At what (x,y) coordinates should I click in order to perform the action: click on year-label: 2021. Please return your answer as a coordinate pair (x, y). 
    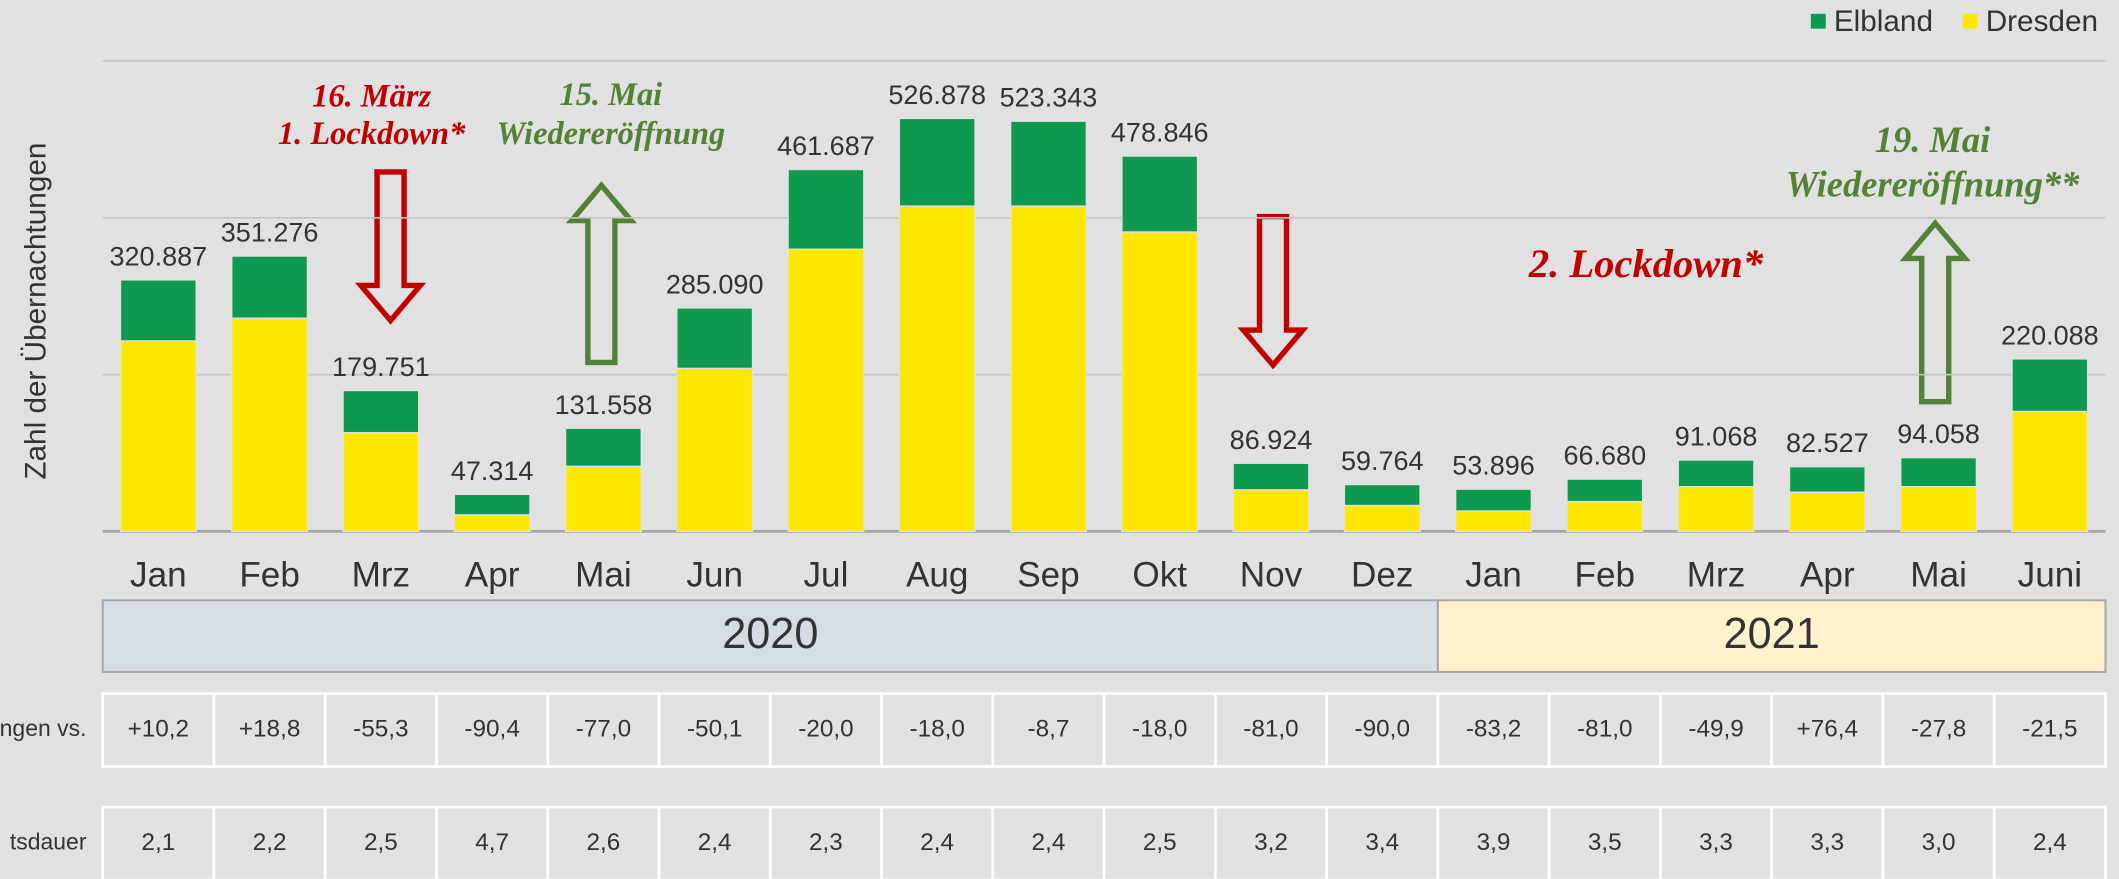
    Looking at the image, I should click on (1772, 634).